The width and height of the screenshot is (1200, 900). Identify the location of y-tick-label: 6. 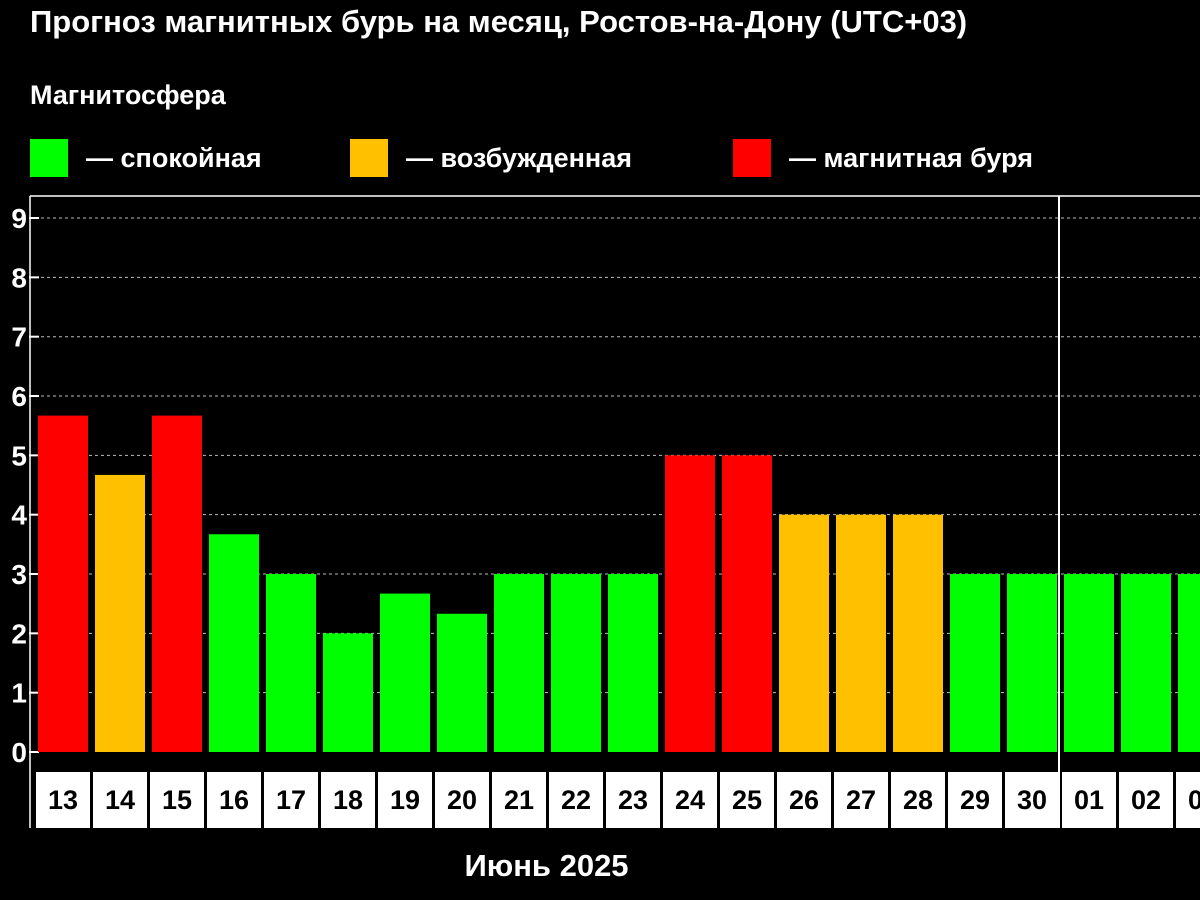
(19, 396).